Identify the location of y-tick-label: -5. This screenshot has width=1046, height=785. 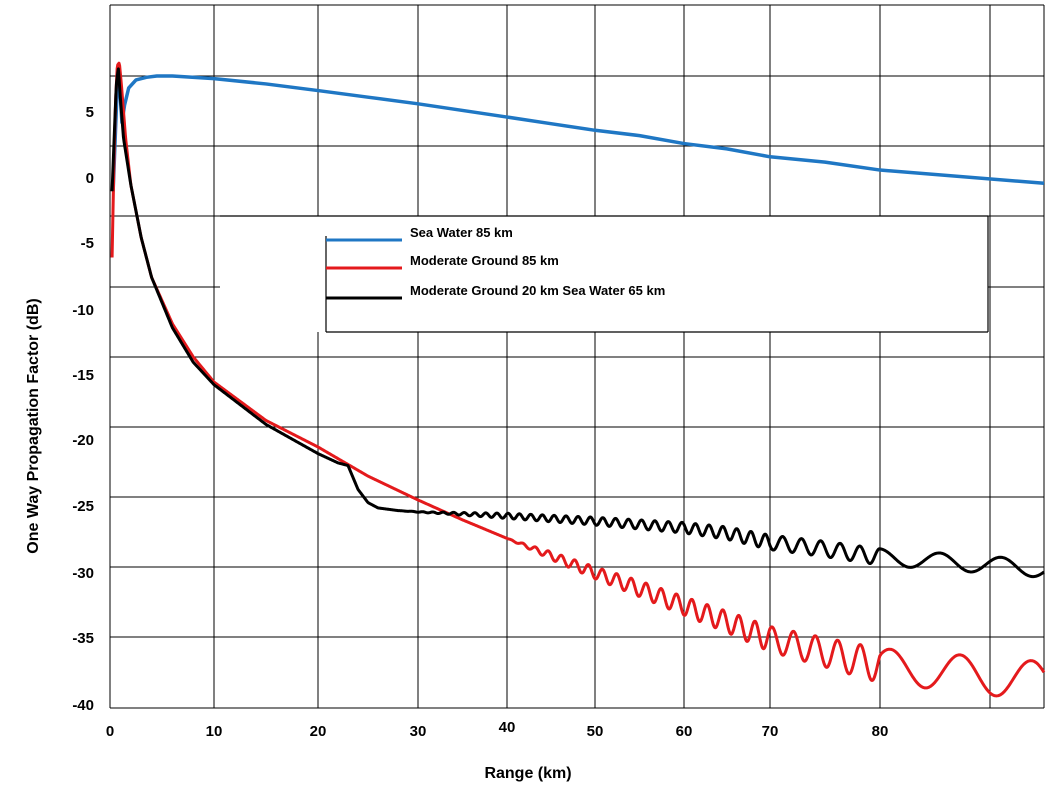
(87, 243).